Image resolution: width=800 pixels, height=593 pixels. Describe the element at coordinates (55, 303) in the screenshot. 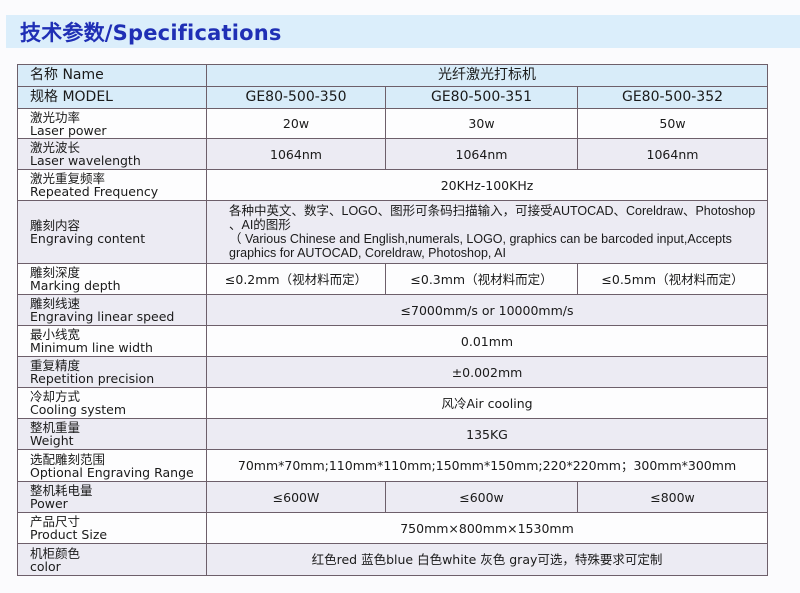

I see `label-zh: 雕刻线速` at that location.